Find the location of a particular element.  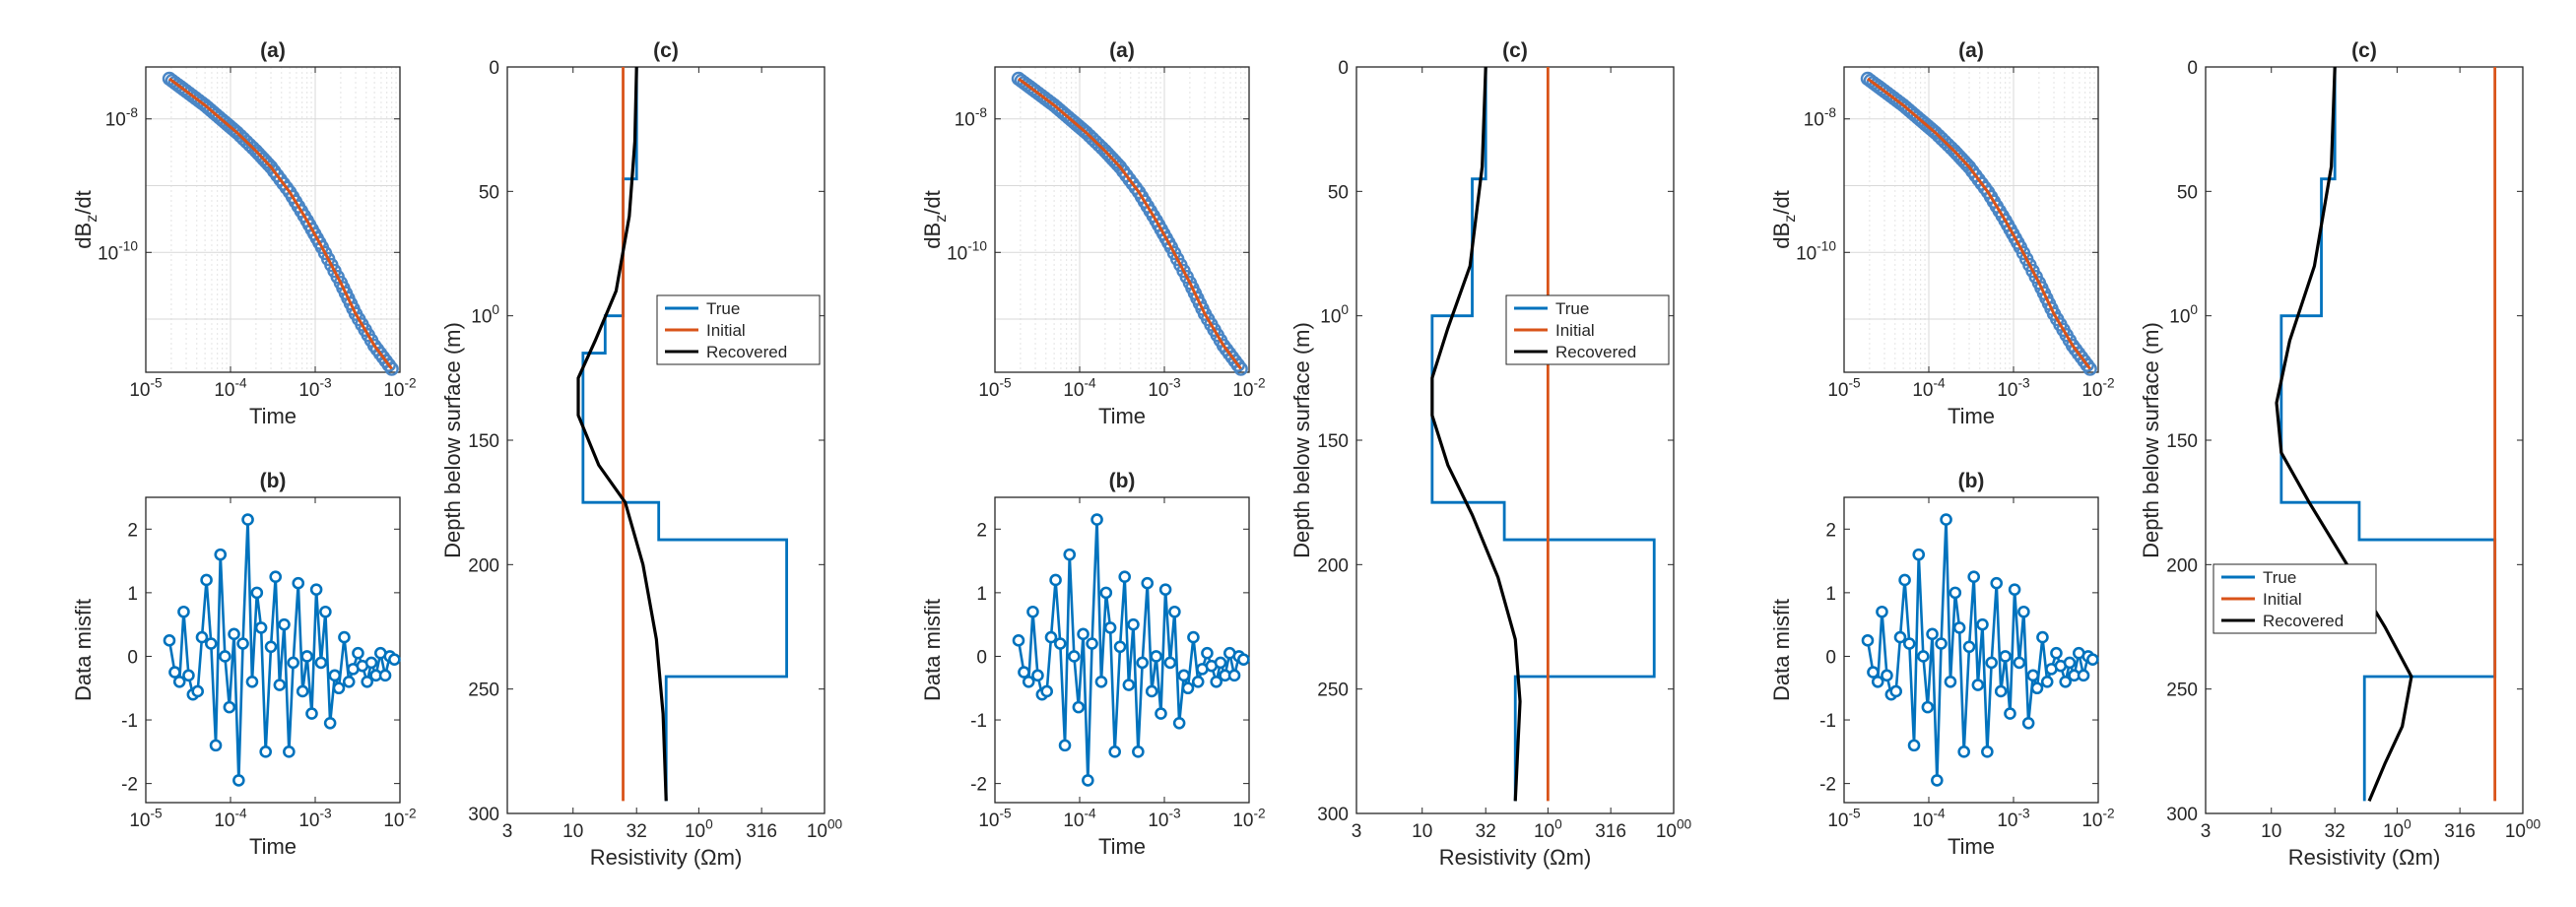

recovered-model-line is located at coordinates (1476, 434).